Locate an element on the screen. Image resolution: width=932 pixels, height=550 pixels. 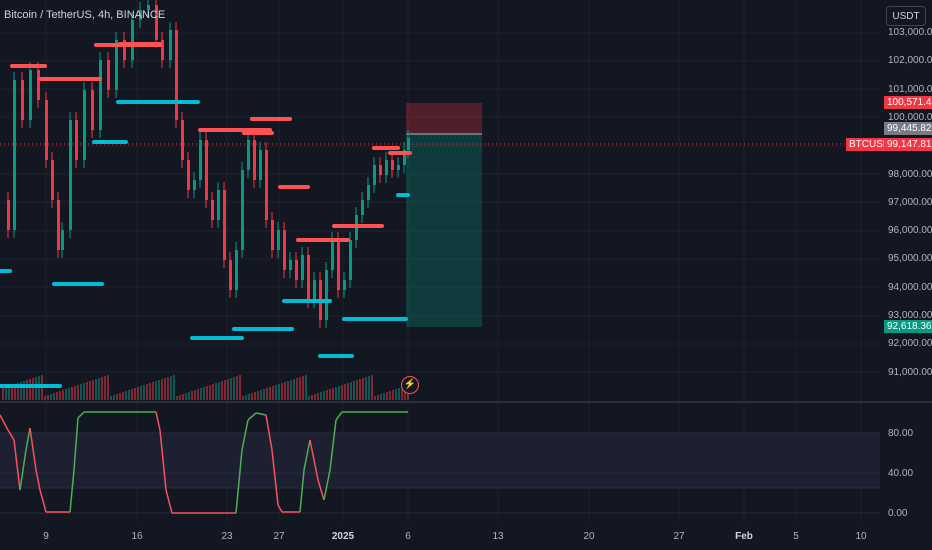
time-label-16: 16 is located at coordinates (137, 536).